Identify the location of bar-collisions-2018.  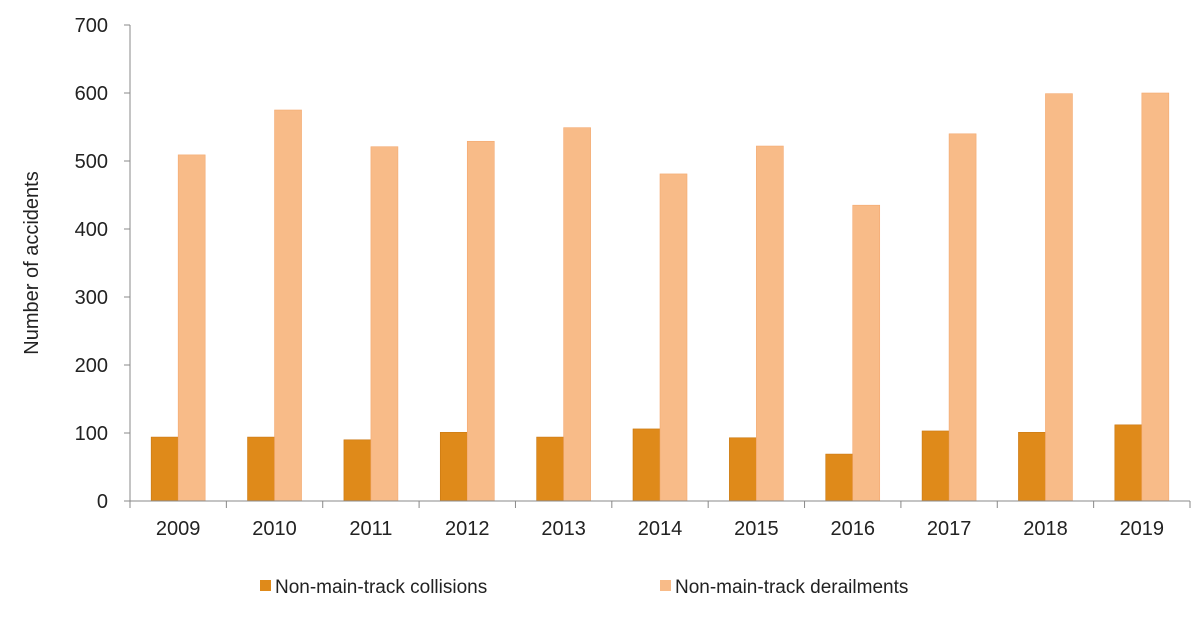
(1032, 467).